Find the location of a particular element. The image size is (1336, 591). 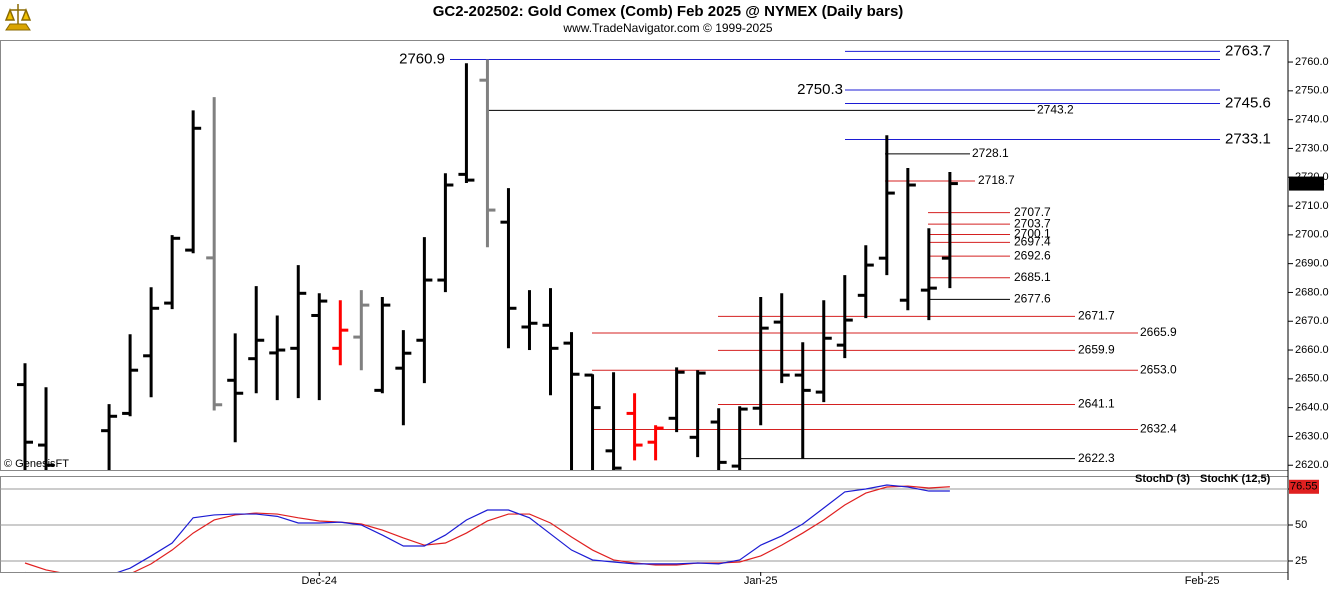

y-tick-label: 2660.0 is located at coordinates (1312, 350).